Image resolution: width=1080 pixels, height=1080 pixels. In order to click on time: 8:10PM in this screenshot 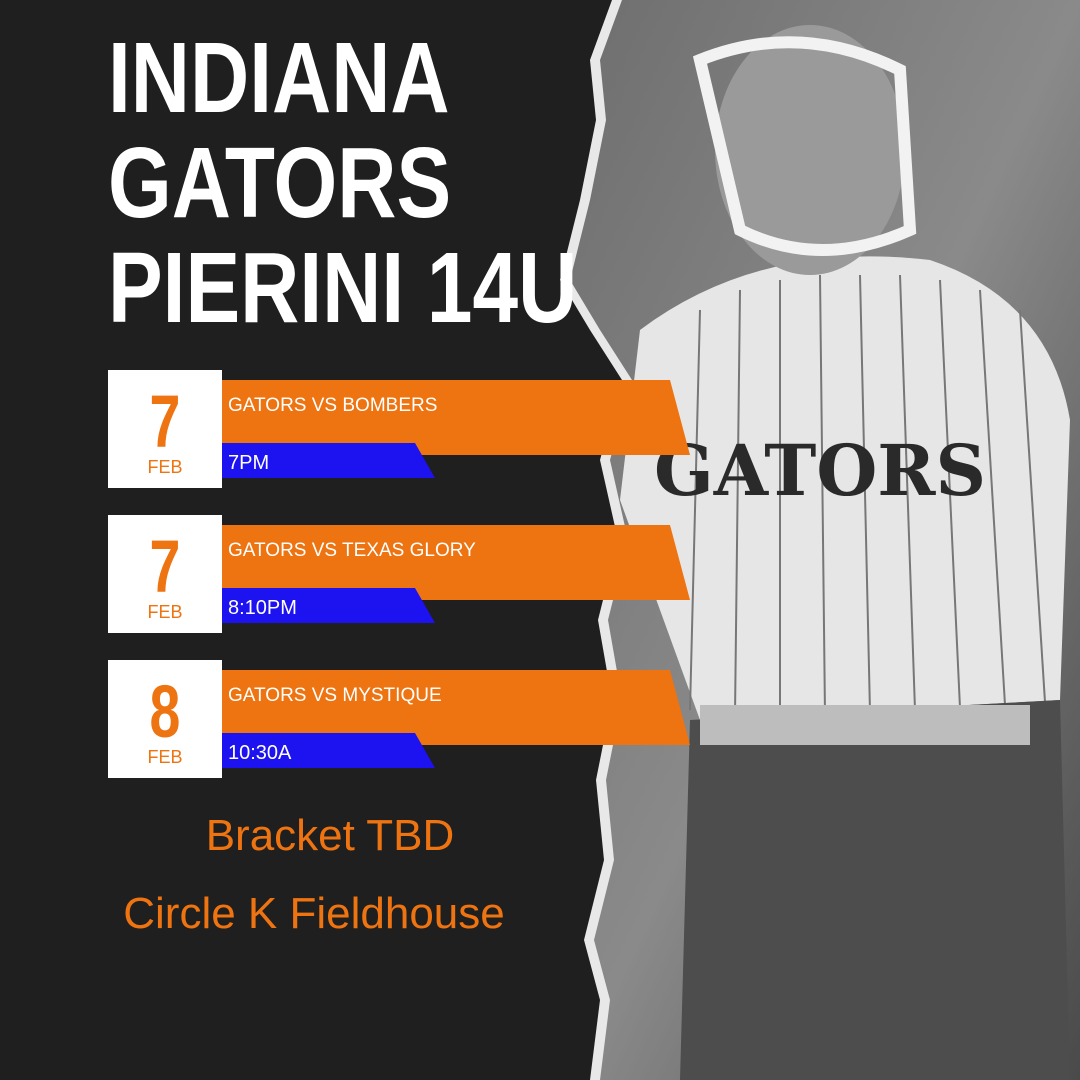, I will do `click(262, 608)`.